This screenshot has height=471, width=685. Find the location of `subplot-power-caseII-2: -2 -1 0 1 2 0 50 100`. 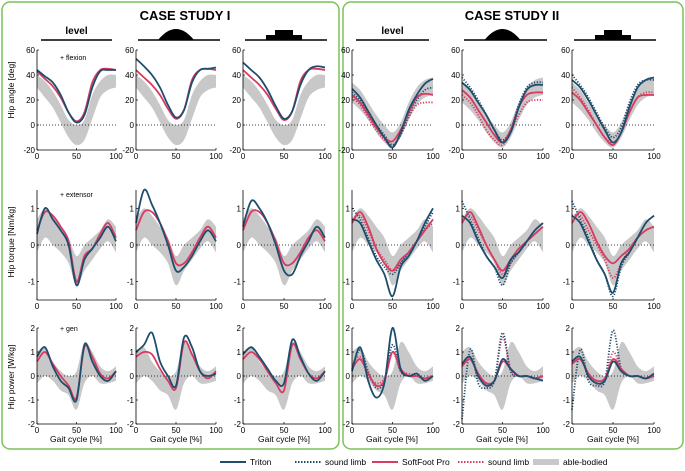

subplot-power-caseII-2: -2 -1 0 1 2 0 50 100 is located at coordinates (612, 379).